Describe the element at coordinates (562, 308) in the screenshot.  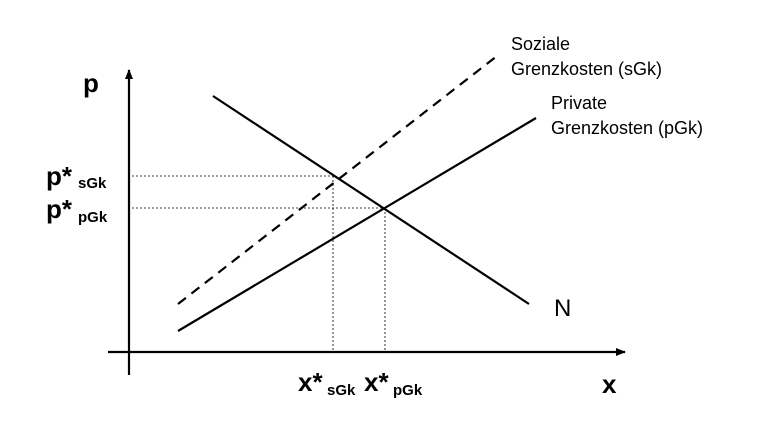
I see `demand-label: N` at that location.